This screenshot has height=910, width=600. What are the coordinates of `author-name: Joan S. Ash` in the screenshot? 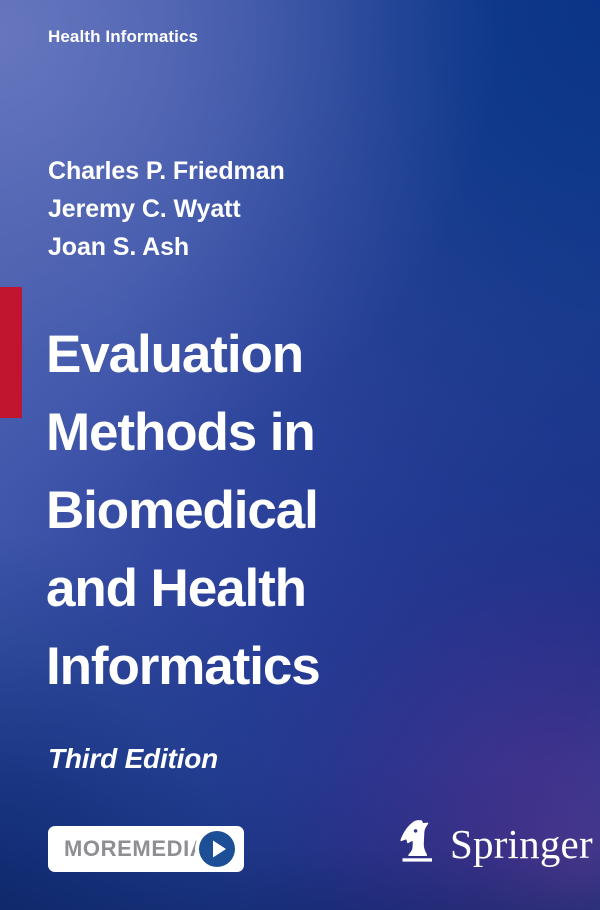 It's located at (119, 247).